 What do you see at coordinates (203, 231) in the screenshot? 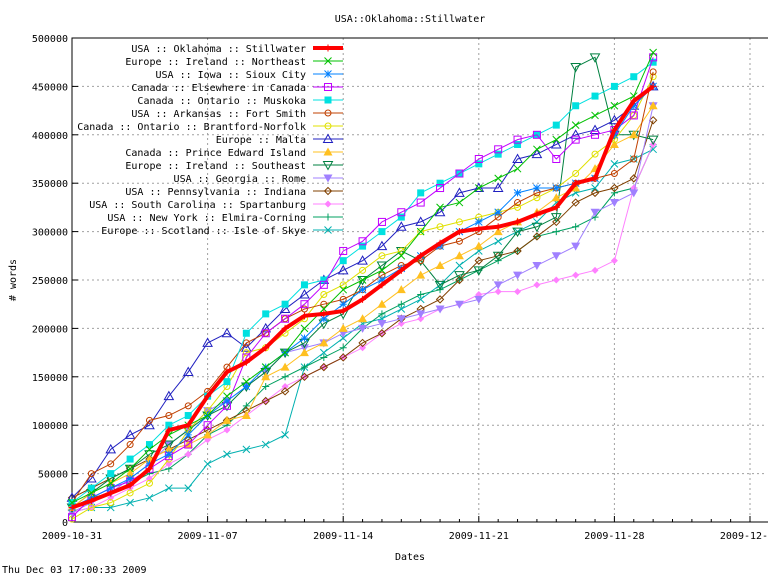
I see `legend-label: Europe :: Scotland :: Isle of Skye` at bounding box center [203, 231].